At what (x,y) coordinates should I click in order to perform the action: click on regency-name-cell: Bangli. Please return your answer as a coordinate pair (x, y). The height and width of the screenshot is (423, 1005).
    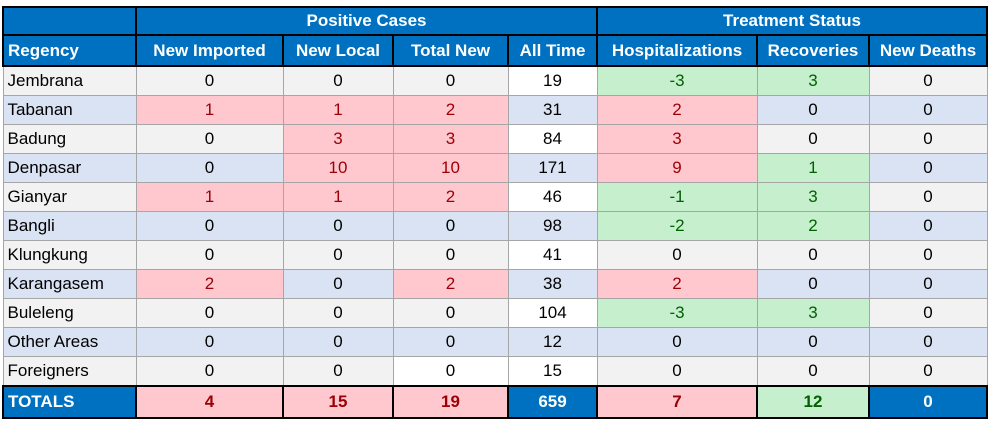
    Looking at the image, I should click on (69, 226).